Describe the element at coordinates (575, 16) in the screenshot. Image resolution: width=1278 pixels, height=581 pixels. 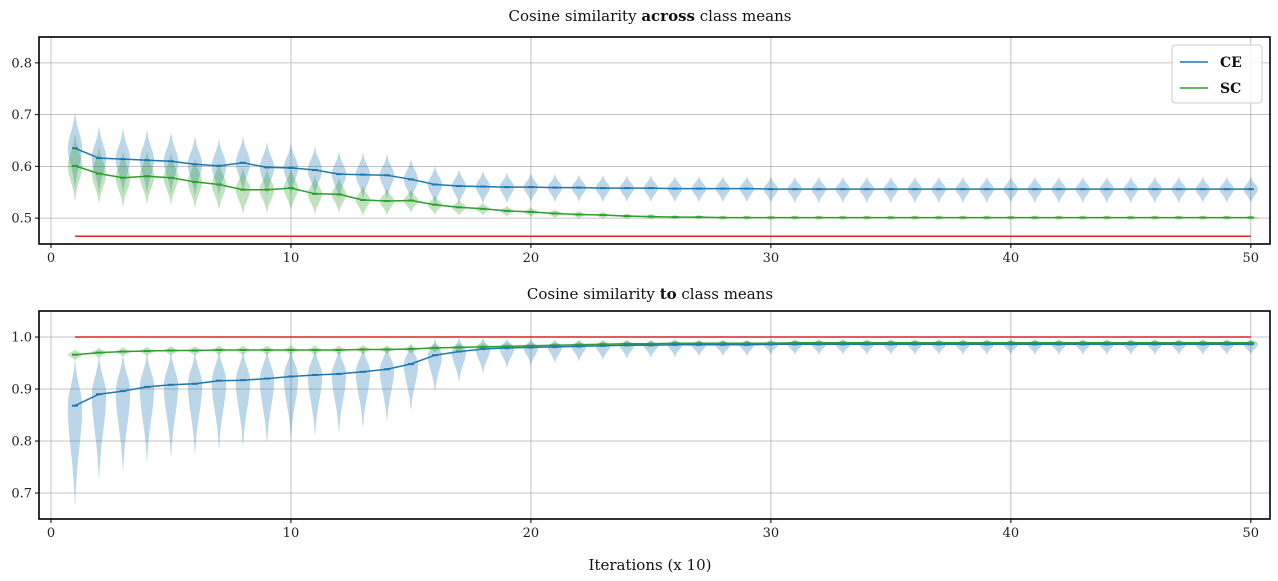
I see `title-part-1: Cosine similarity` at that location.